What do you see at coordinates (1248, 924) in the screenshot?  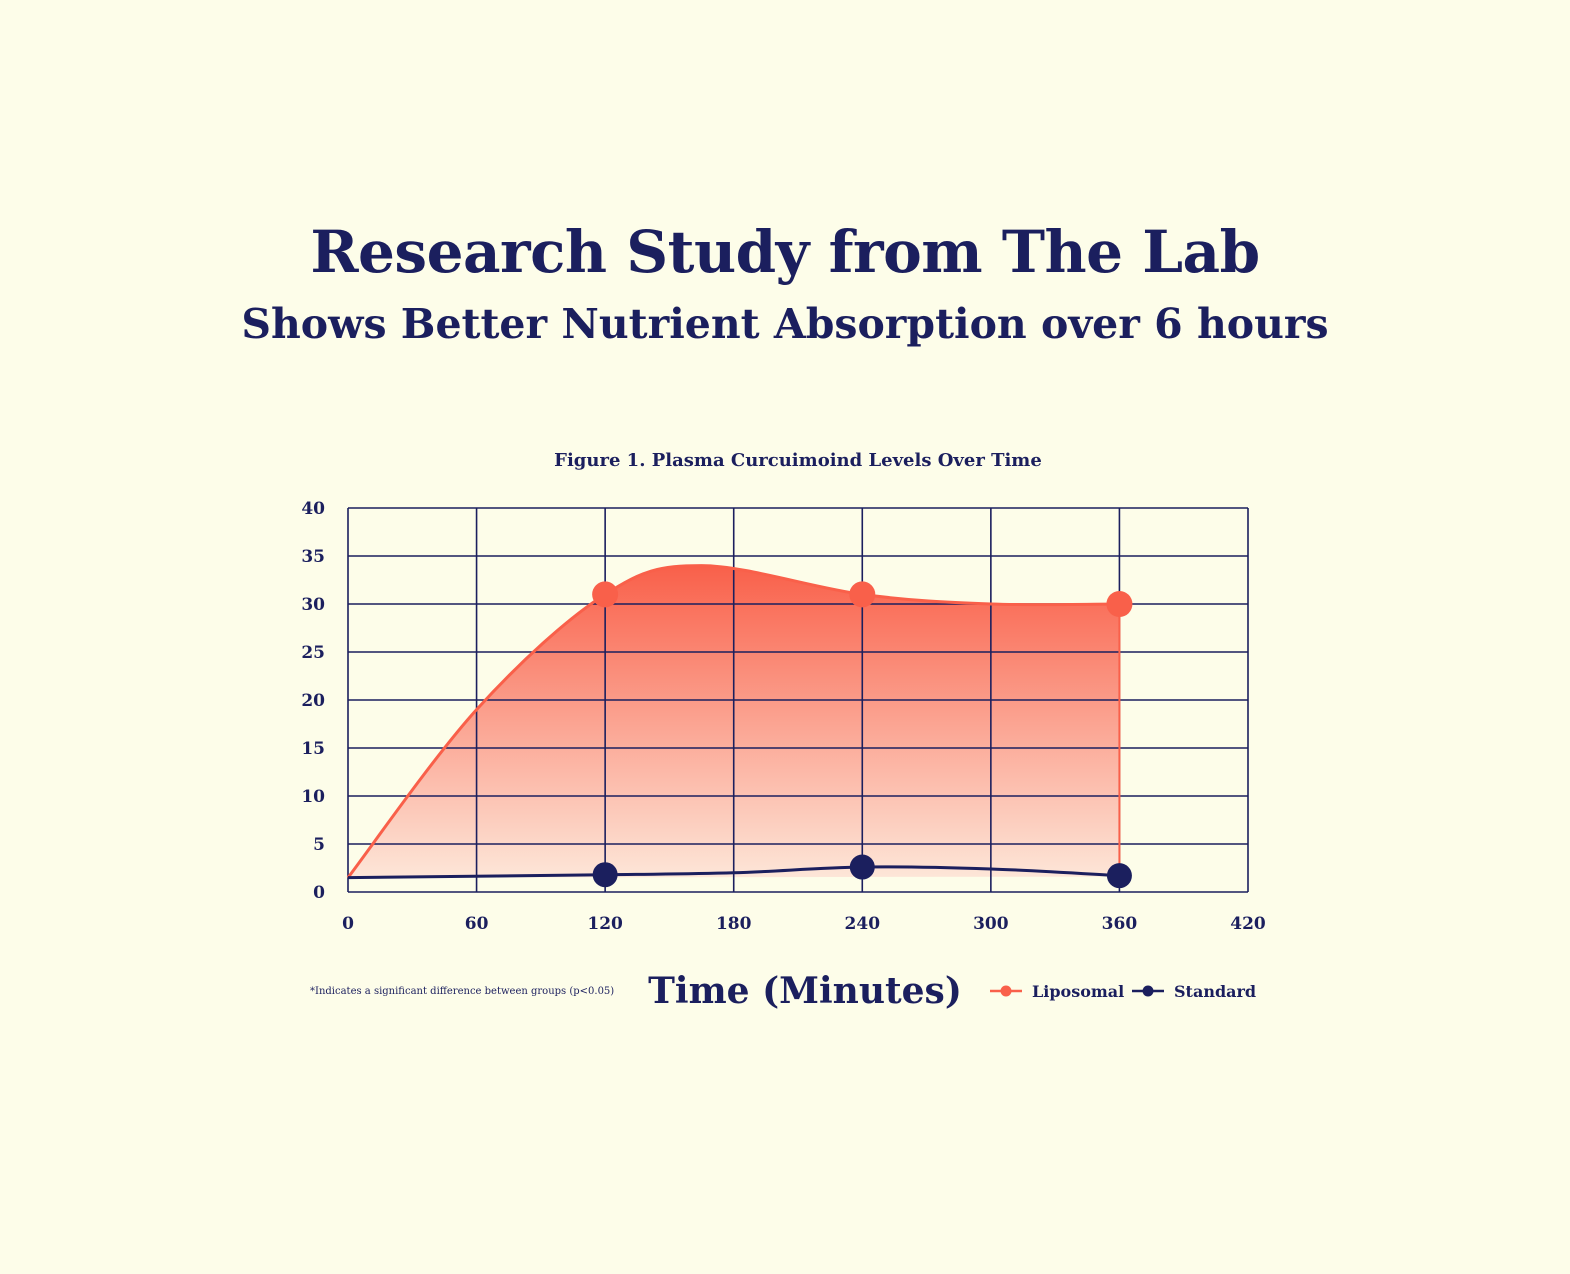 I see `x-tick-label: 420` at bounding box center [1248, 924].